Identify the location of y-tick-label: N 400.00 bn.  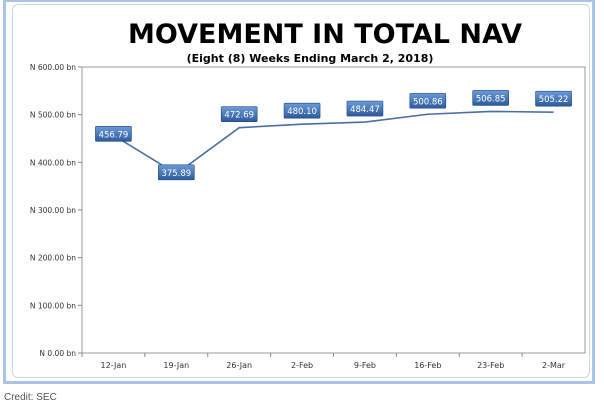
(53, 162).